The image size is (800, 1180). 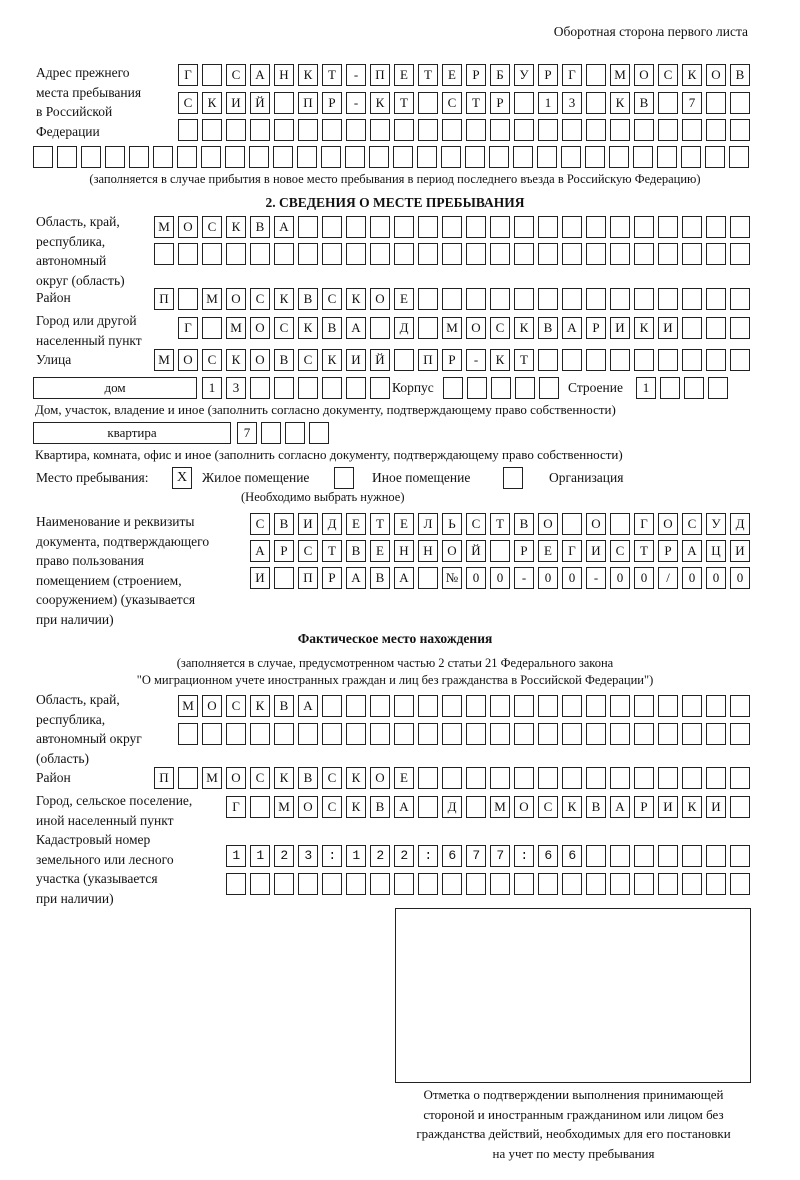 What do you see at coordinates (404, 328) in the screenshot?
I see `char-cell: Д` at bounding box center [404, 328].